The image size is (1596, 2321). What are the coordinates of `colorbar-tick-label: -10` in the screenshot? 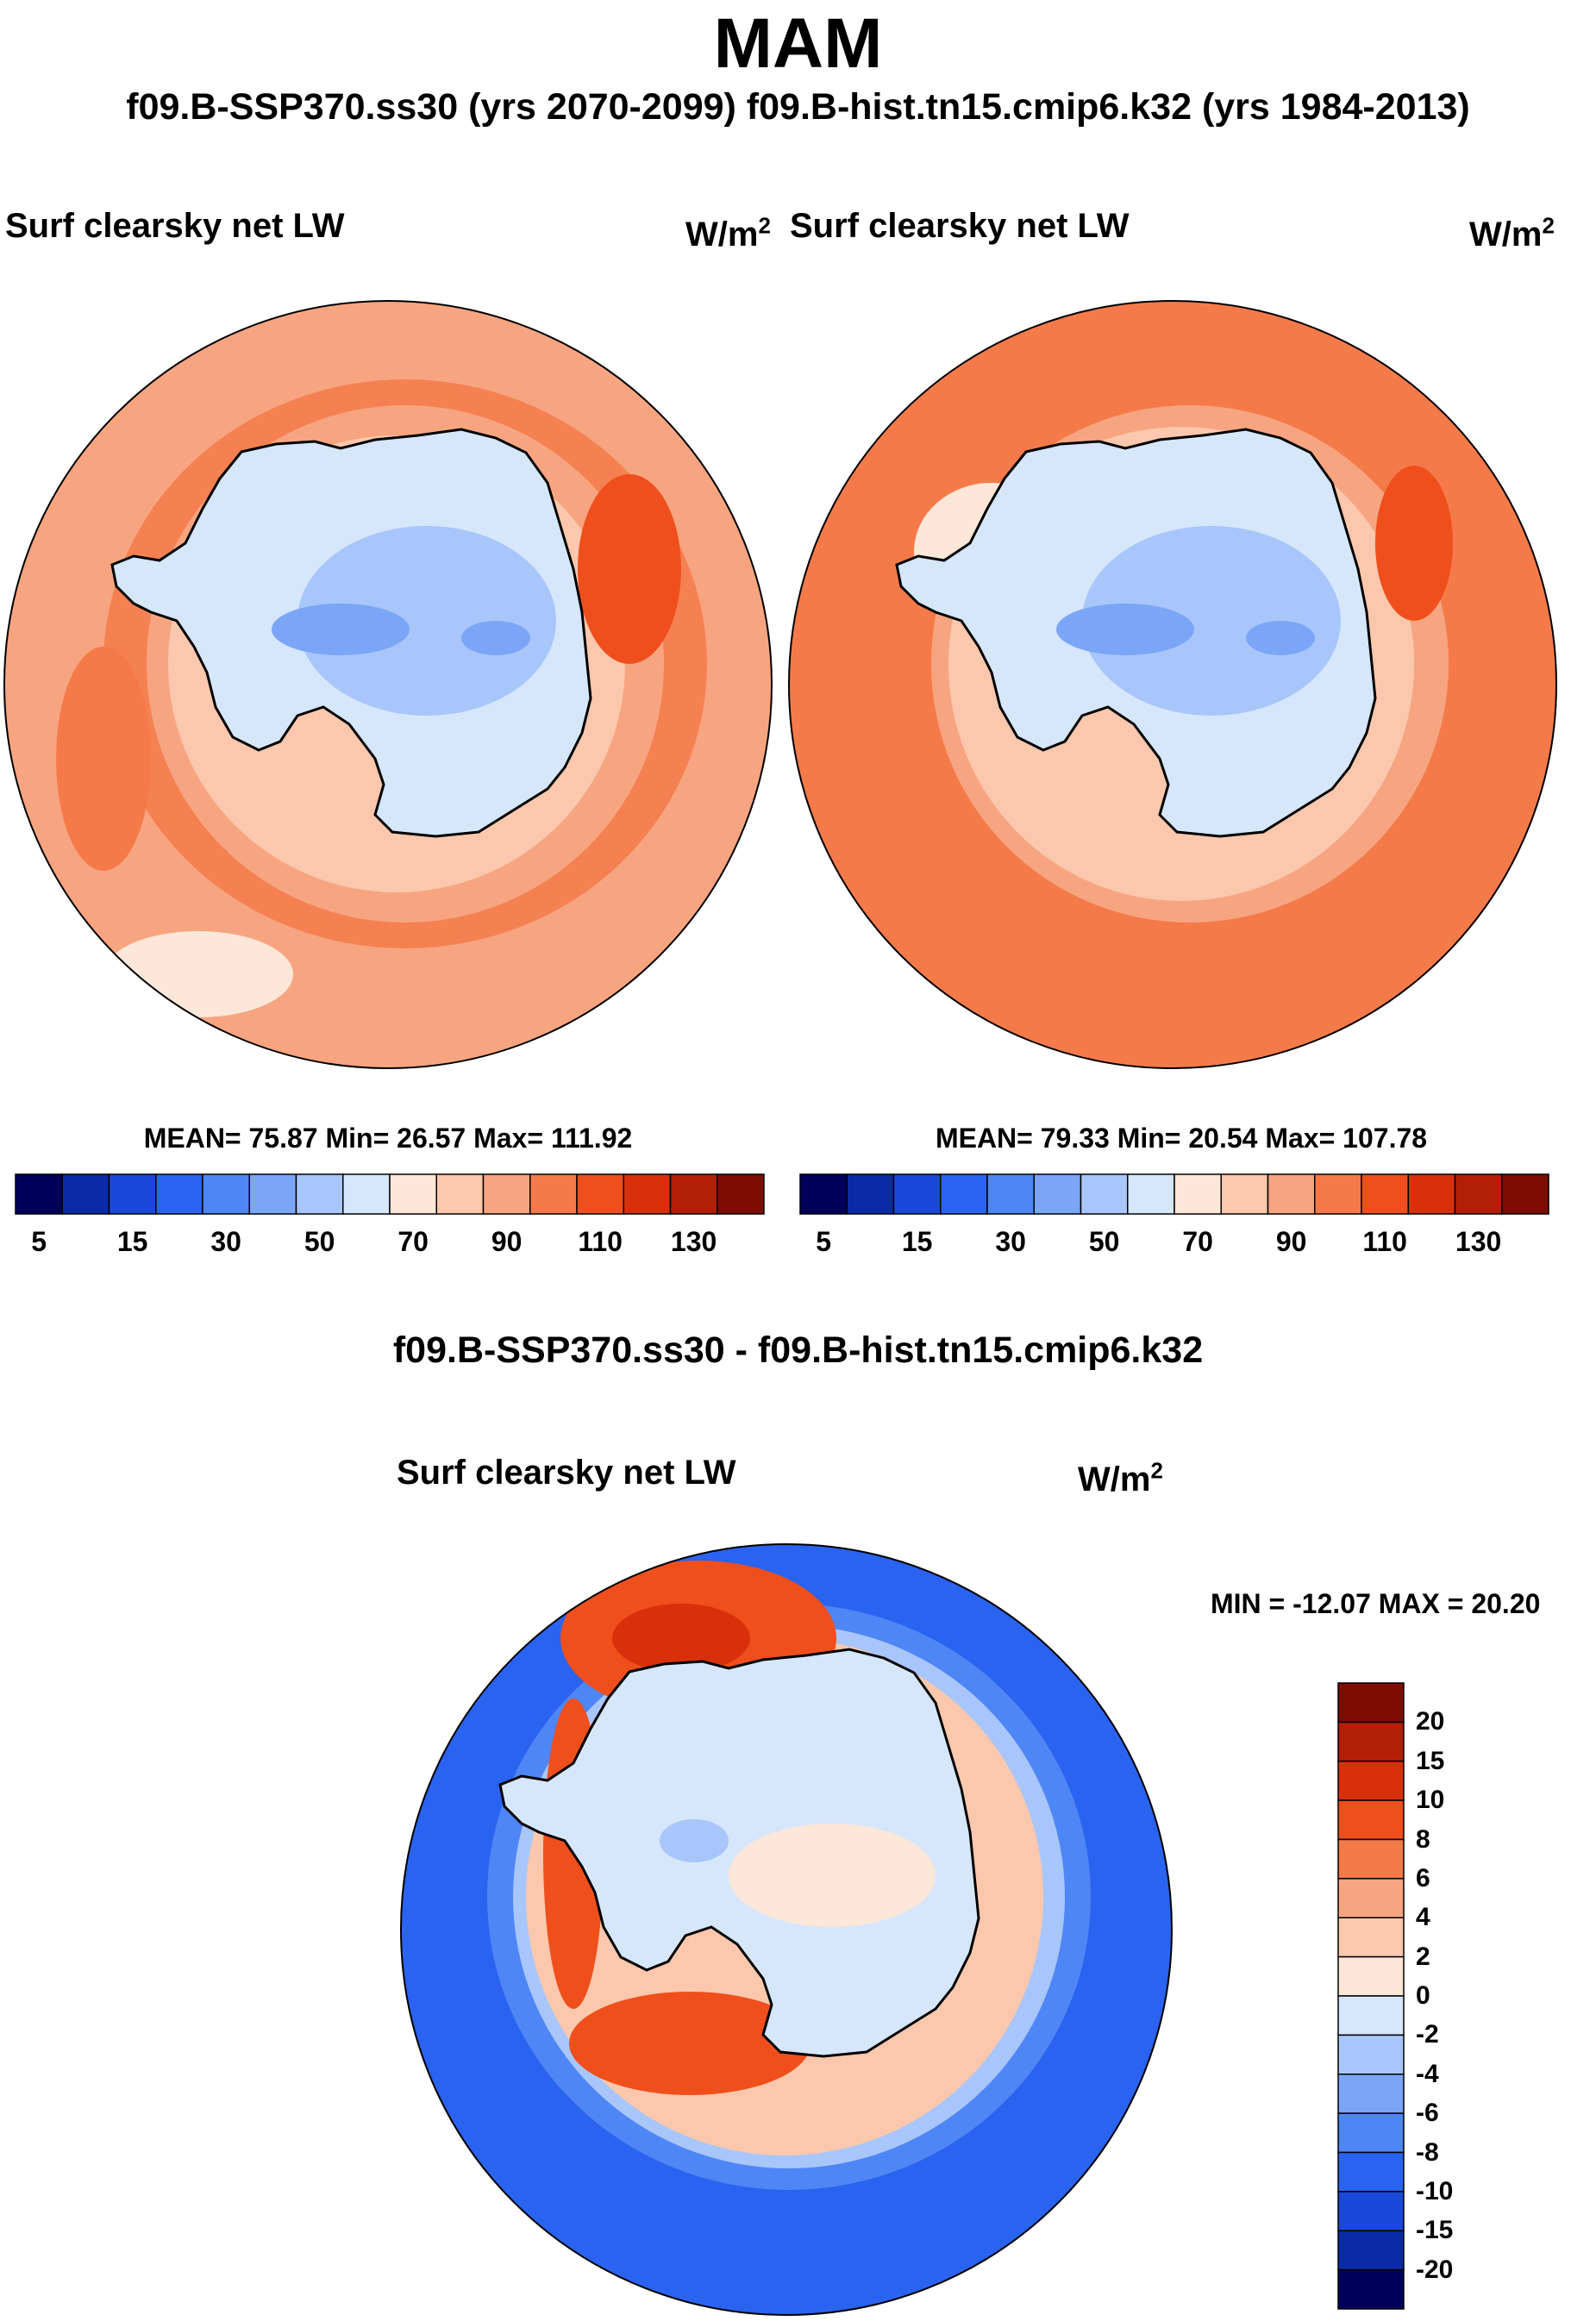 It's located at (1435, 2190).